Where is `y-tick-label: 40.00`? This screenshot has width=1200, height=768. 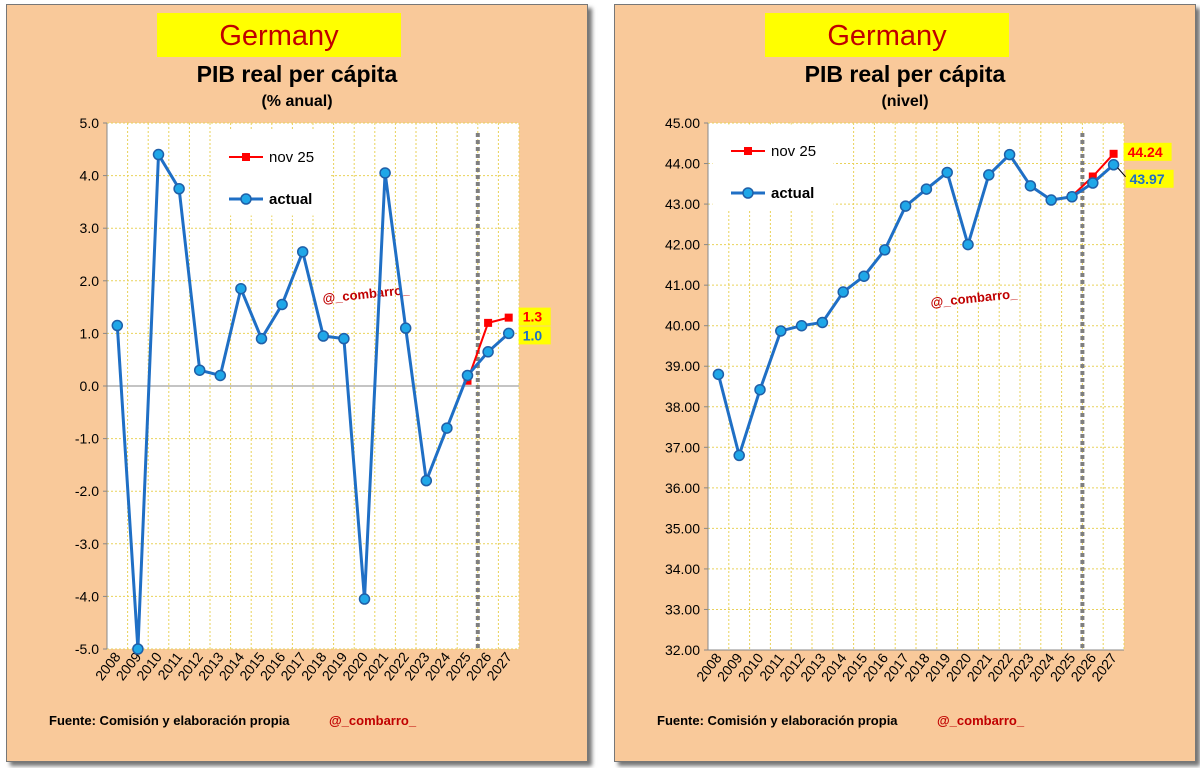 y-tick-label: 40.00 is located at coordinates (682, 326).